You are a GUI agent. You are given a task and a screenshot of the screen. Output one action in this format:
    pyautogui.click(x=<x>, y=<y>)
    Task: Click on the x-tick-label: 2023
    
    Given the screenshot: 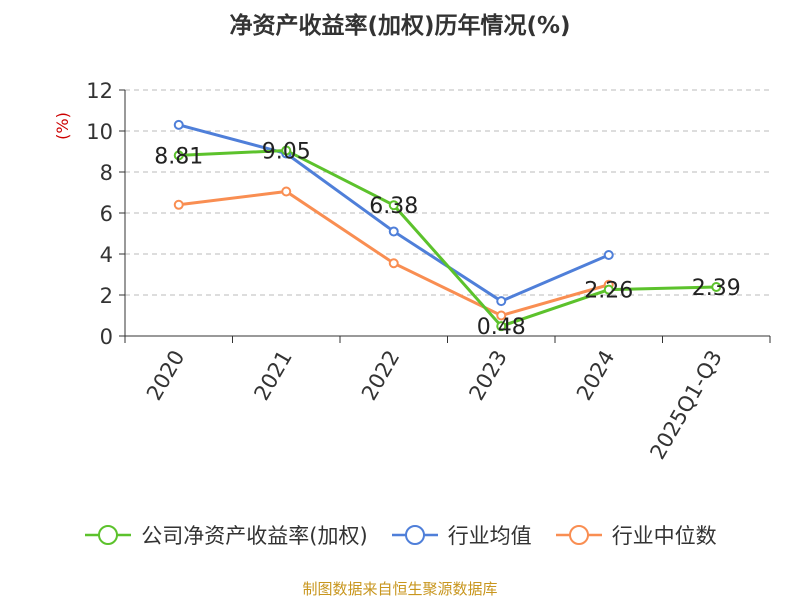 What is the action you would take?
    pyautogui.click(x=488, y=375)
    